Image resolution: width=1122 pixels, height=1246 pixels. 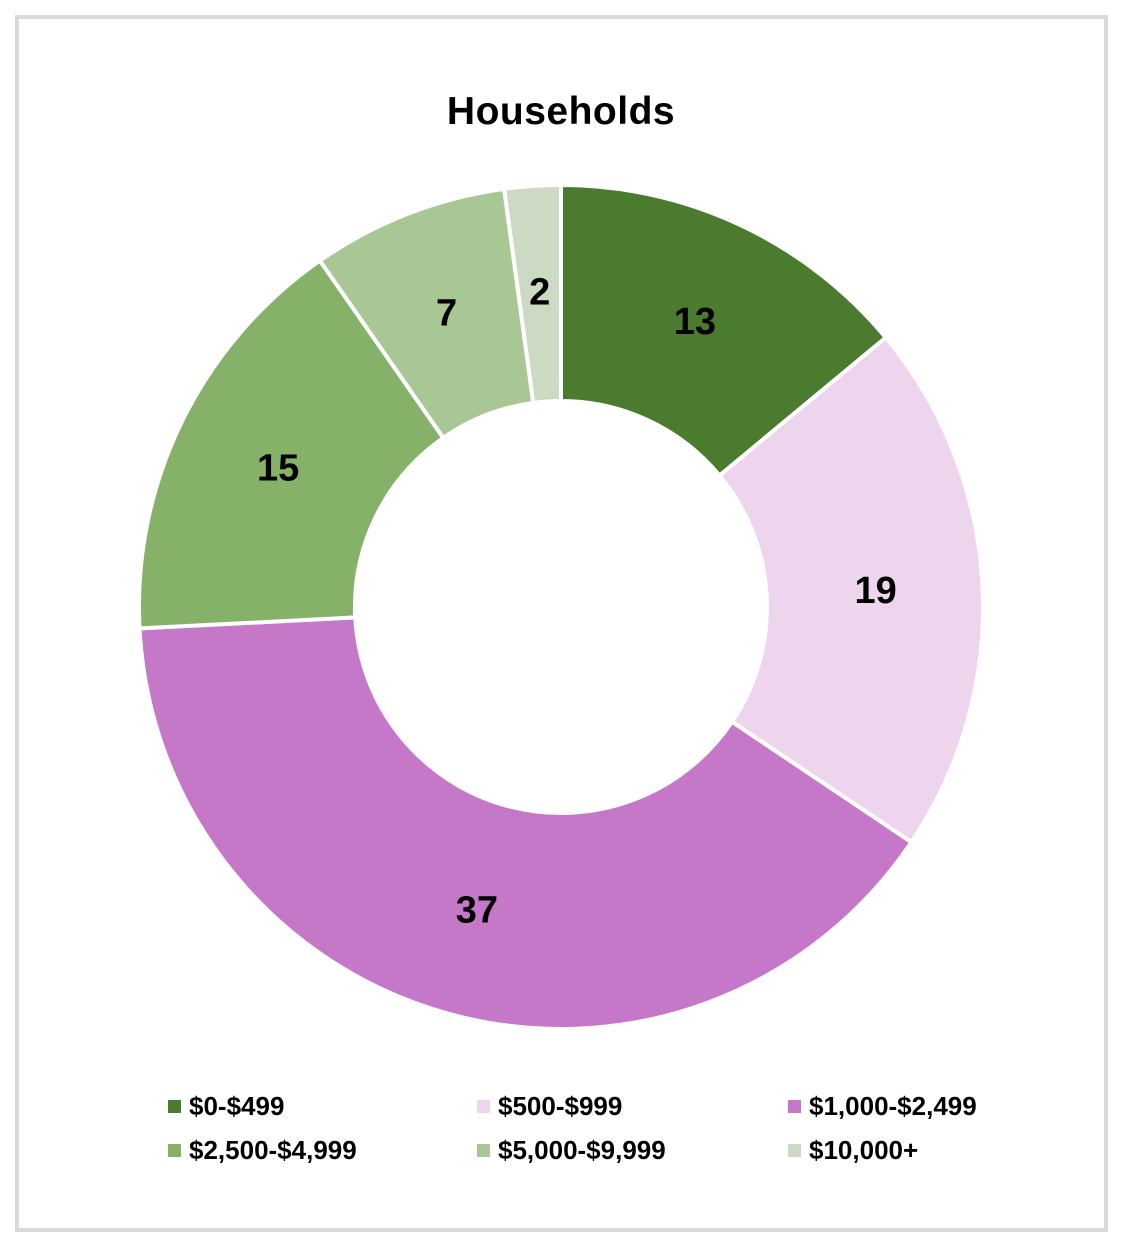 I want to click on slice-value-label-1: 19, so click(x=875, y=591).